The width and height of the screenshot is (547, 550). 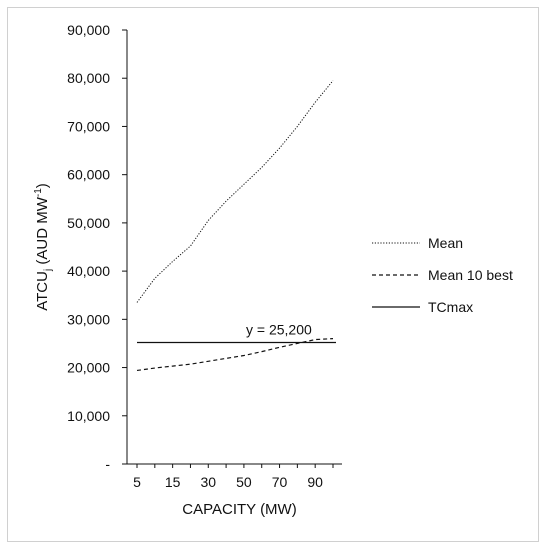 What do you see at coordinates (239, 509) in the screenshot?
I see `x-axis-title: CAPACITY (MW)` at bounding box center [239, 509].